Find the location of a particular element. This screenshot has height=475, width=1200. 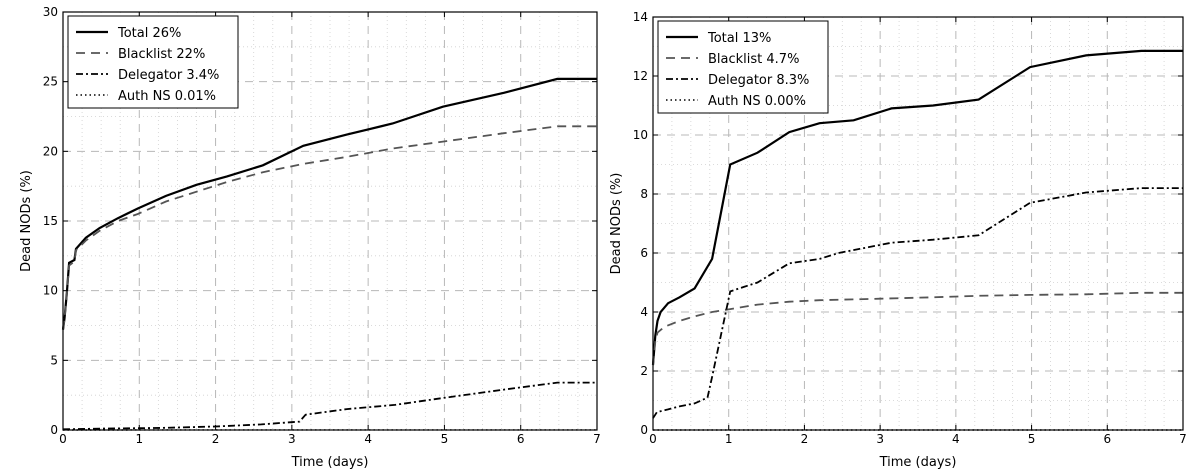

legend-label-1: Blacklist 4.7% is located at coordinates (753, 59).